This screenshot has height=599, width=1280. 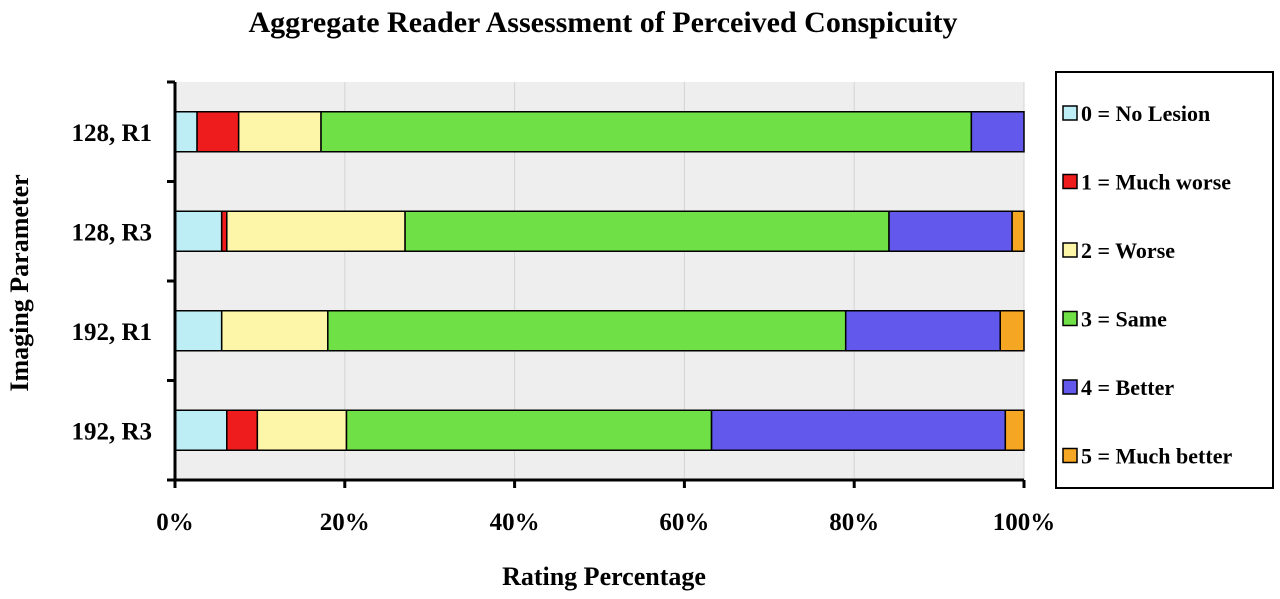 I want to click on legend-label: 5 = Much better, so click(x=1156, y=456).